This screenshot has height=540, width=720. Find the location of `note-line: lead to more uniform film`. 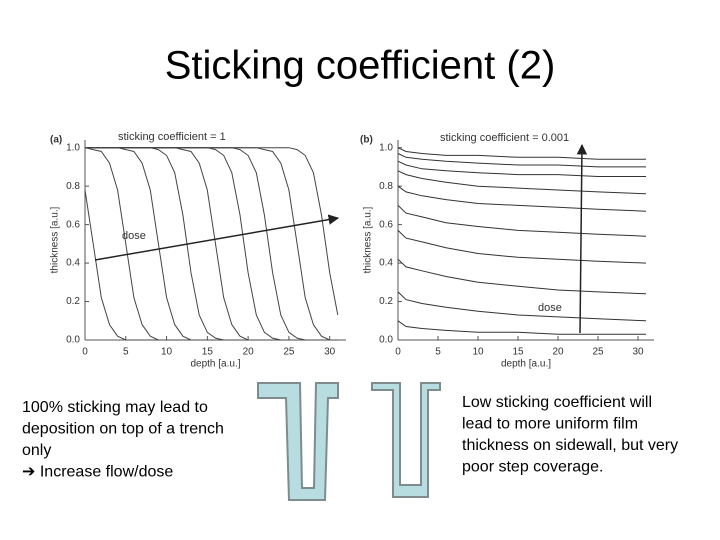

note-line: lead to more uniform film is located at coordinates (550, 424).